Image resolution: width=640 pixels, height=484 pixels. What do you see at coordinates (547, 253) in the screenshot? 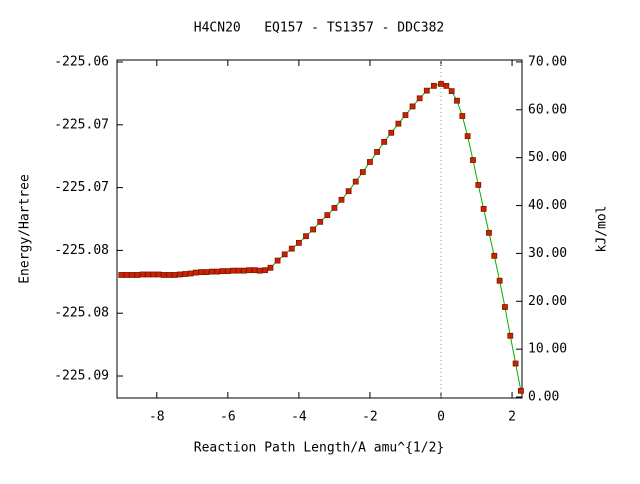
I see `y2-tick-label: 30.00` at bounding box center [547, 253].